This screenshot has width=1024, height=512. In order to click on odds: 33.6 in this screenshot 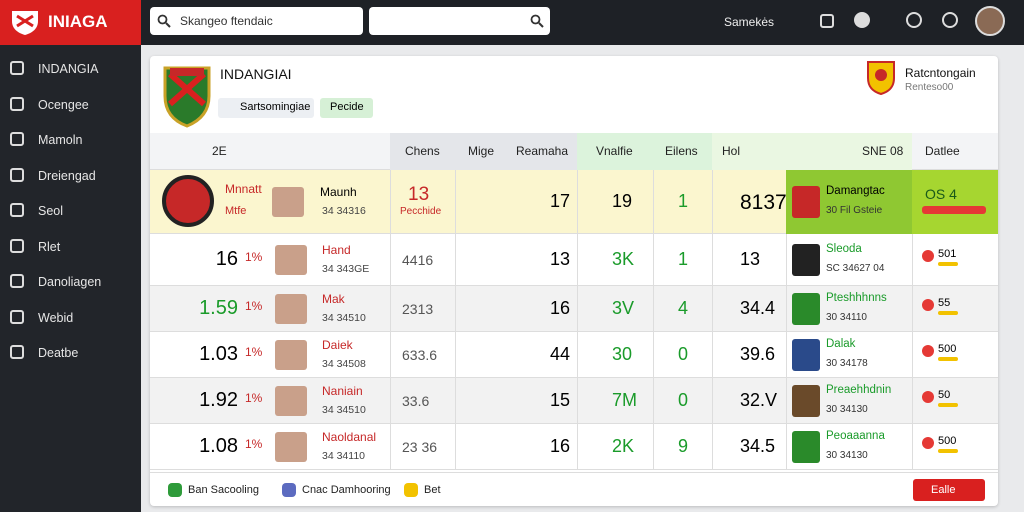, I will do `click(416, 401)`.